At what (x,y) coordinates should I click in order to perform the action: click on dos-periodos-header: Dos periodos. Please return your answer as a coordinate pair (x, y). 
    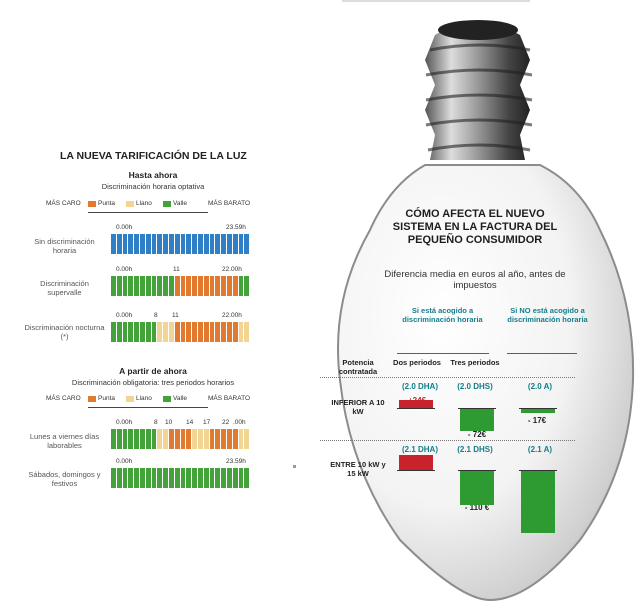
    Looking at the image, I should click on (417, 362).